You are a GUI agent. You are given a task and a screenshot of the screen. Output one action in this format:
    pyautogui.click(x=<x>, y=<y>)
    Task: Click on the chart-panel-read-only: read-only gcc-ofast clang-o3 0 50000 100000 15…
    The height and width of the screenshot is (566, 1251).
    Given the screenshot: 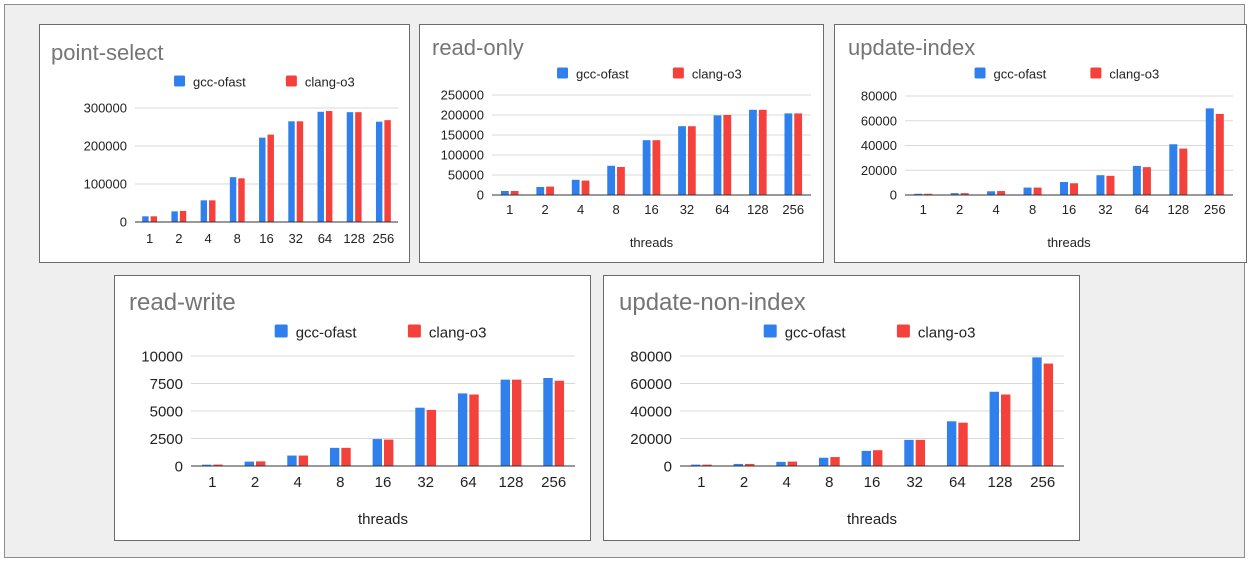 What is the action you would take?
    pyautogui.click(x=621, y=143)
    